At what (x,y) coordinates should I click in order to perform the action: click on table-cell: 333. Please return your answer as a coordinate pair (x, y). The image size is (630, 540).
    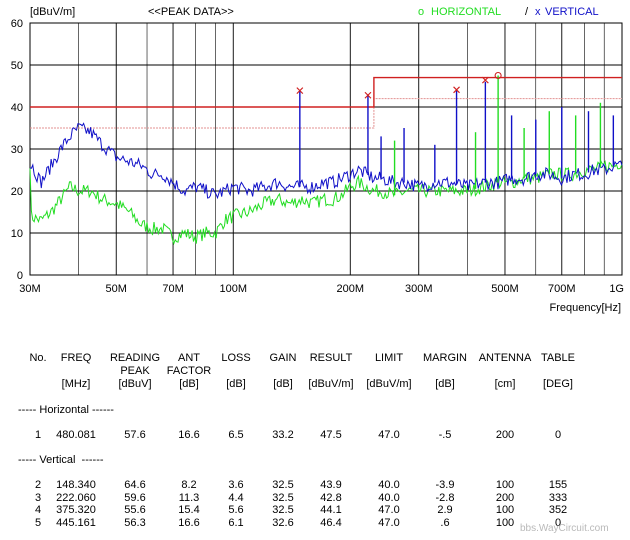
    Looking at the image, I should click on (558, 497).